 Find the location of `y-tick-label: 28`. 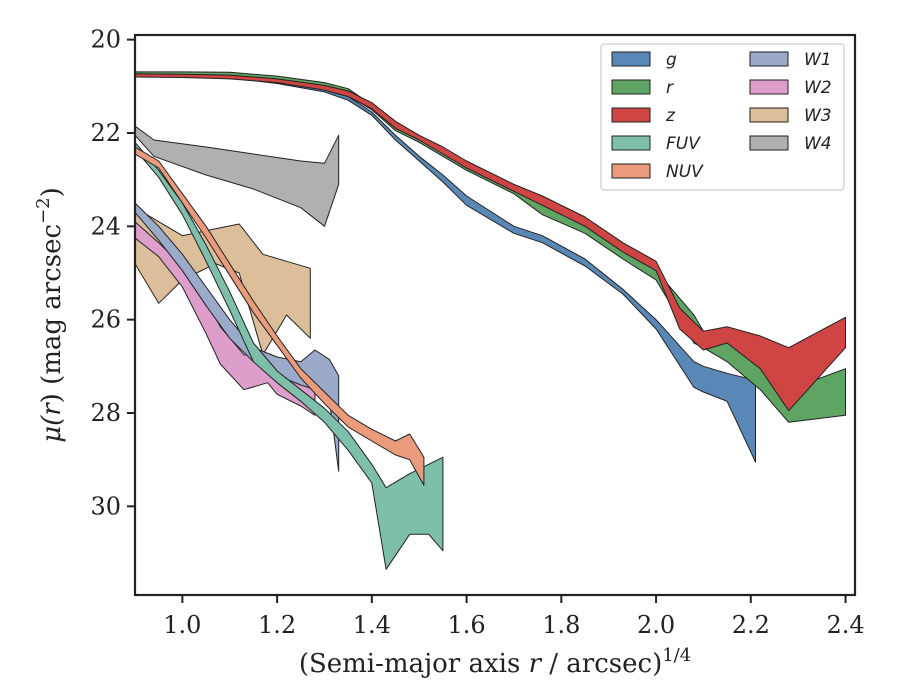

y-tick-label: 28 is located at coordinates (105, 413).